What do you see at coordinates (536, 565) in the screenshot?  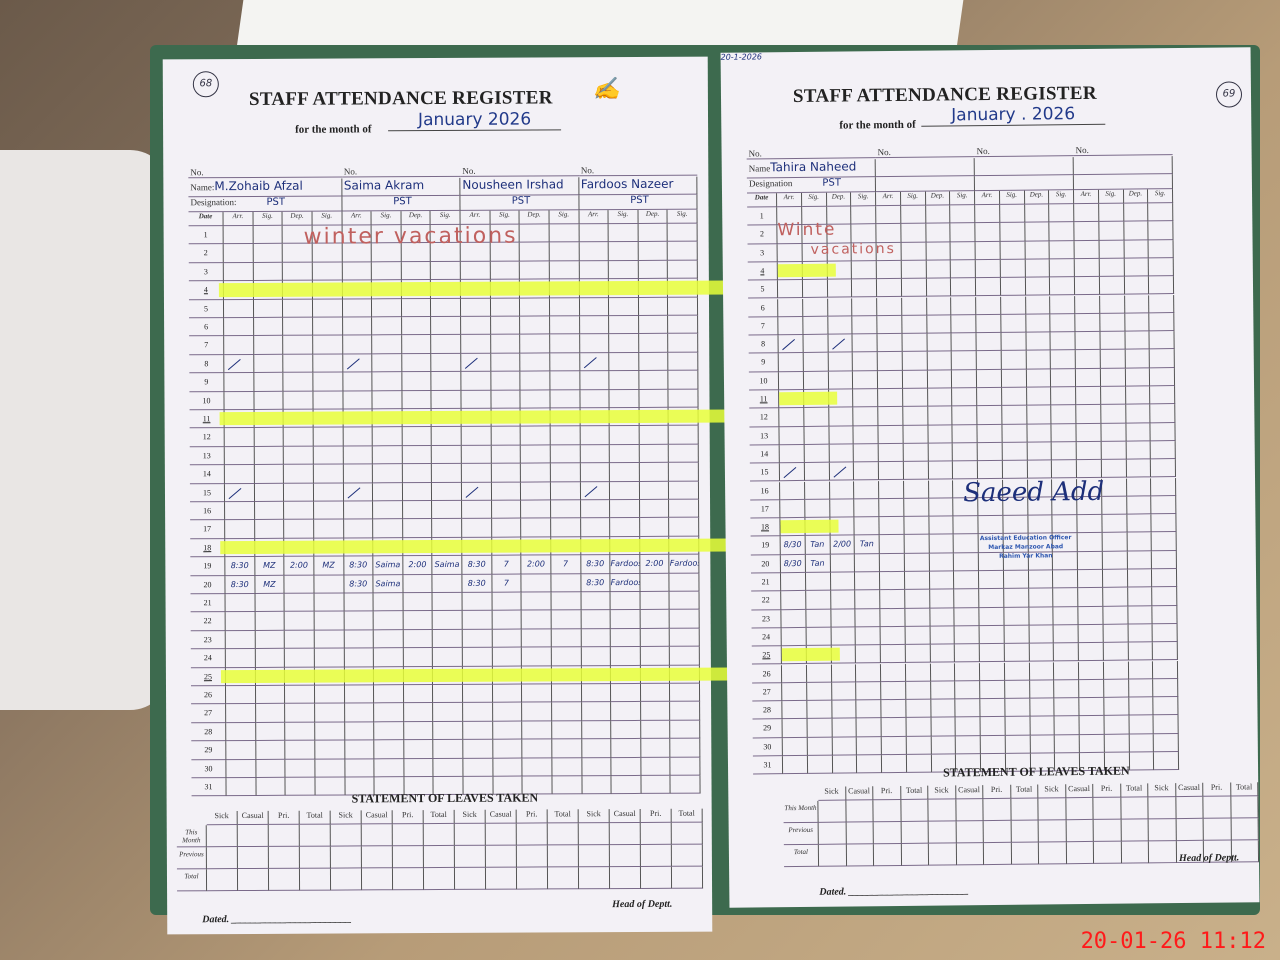 I see `attendance-cell: 2:00` at bounding box center [536, 565].